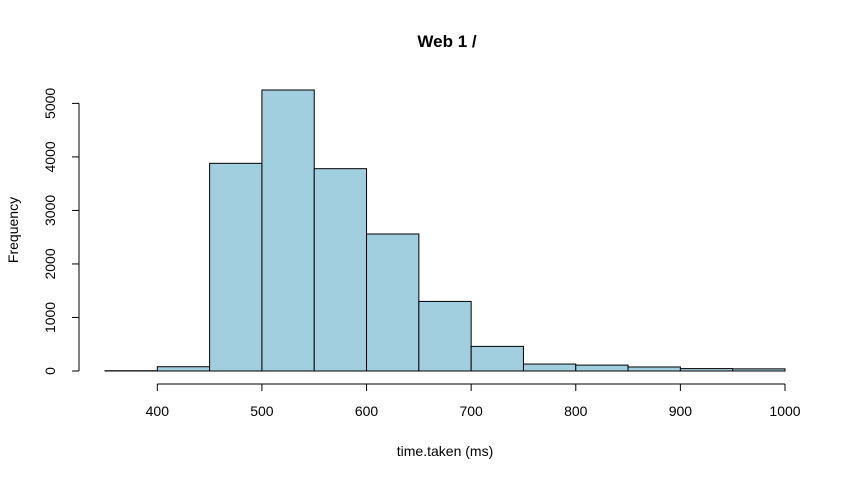 This screenshot has width=853, height=480. I want to click on y-tick-label: 4000, so click(50, 156).